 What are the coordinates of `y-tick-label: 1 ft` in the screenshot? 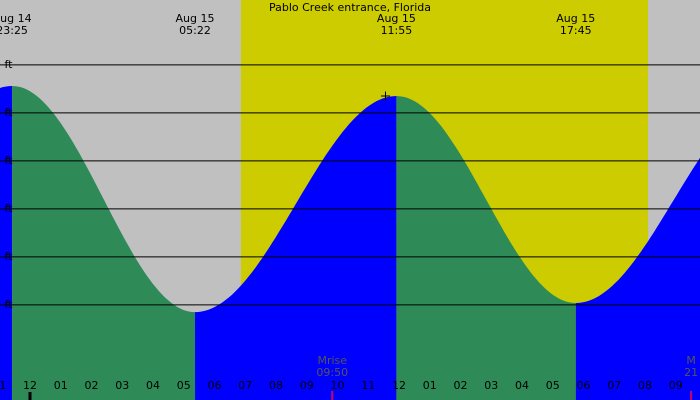 It's located at (6, 256).